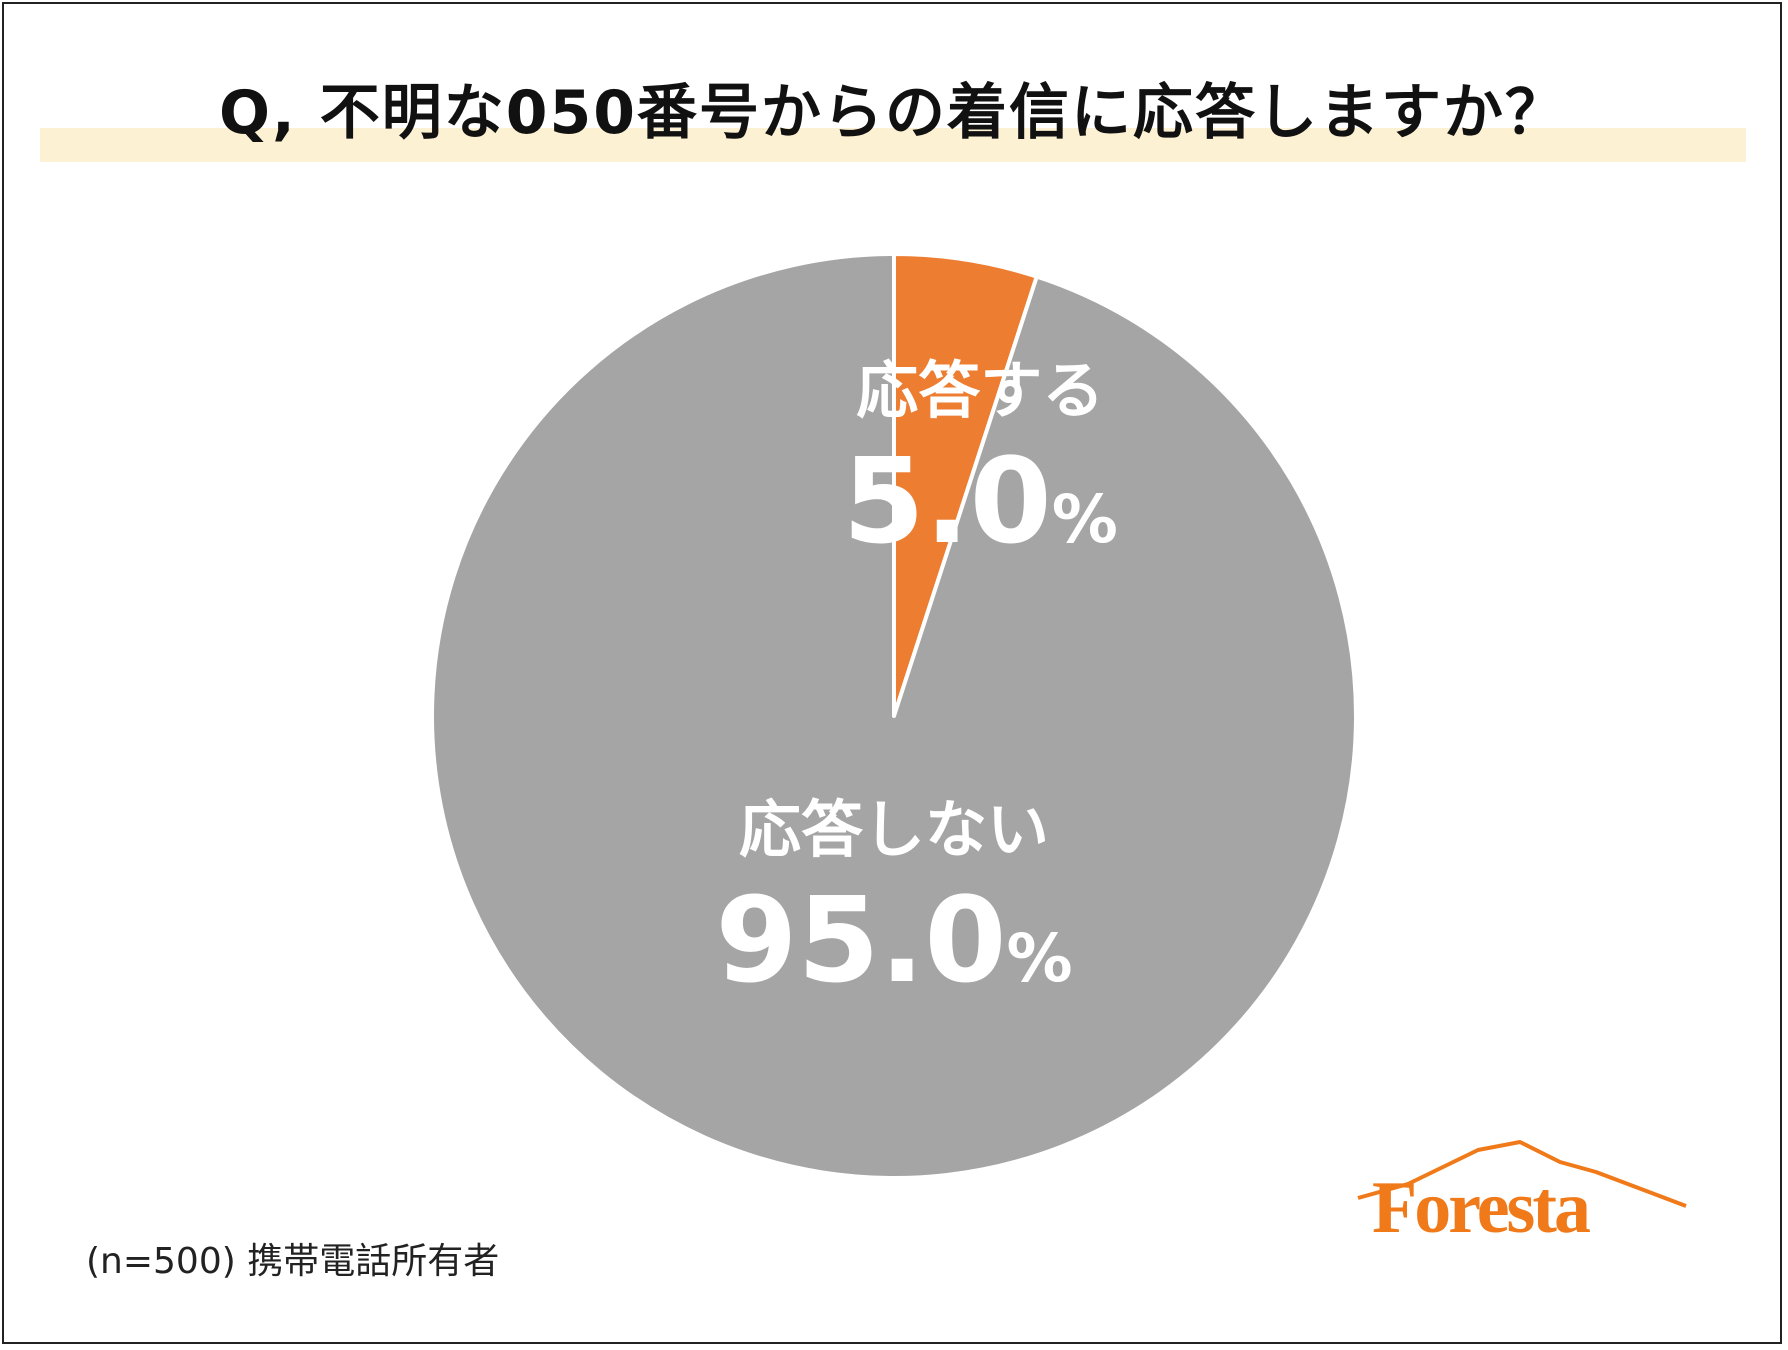 The width and height of the screenshot is (1788, 1350). I want to click on logo-wordmark: Foresta, so click(1481, 1208).